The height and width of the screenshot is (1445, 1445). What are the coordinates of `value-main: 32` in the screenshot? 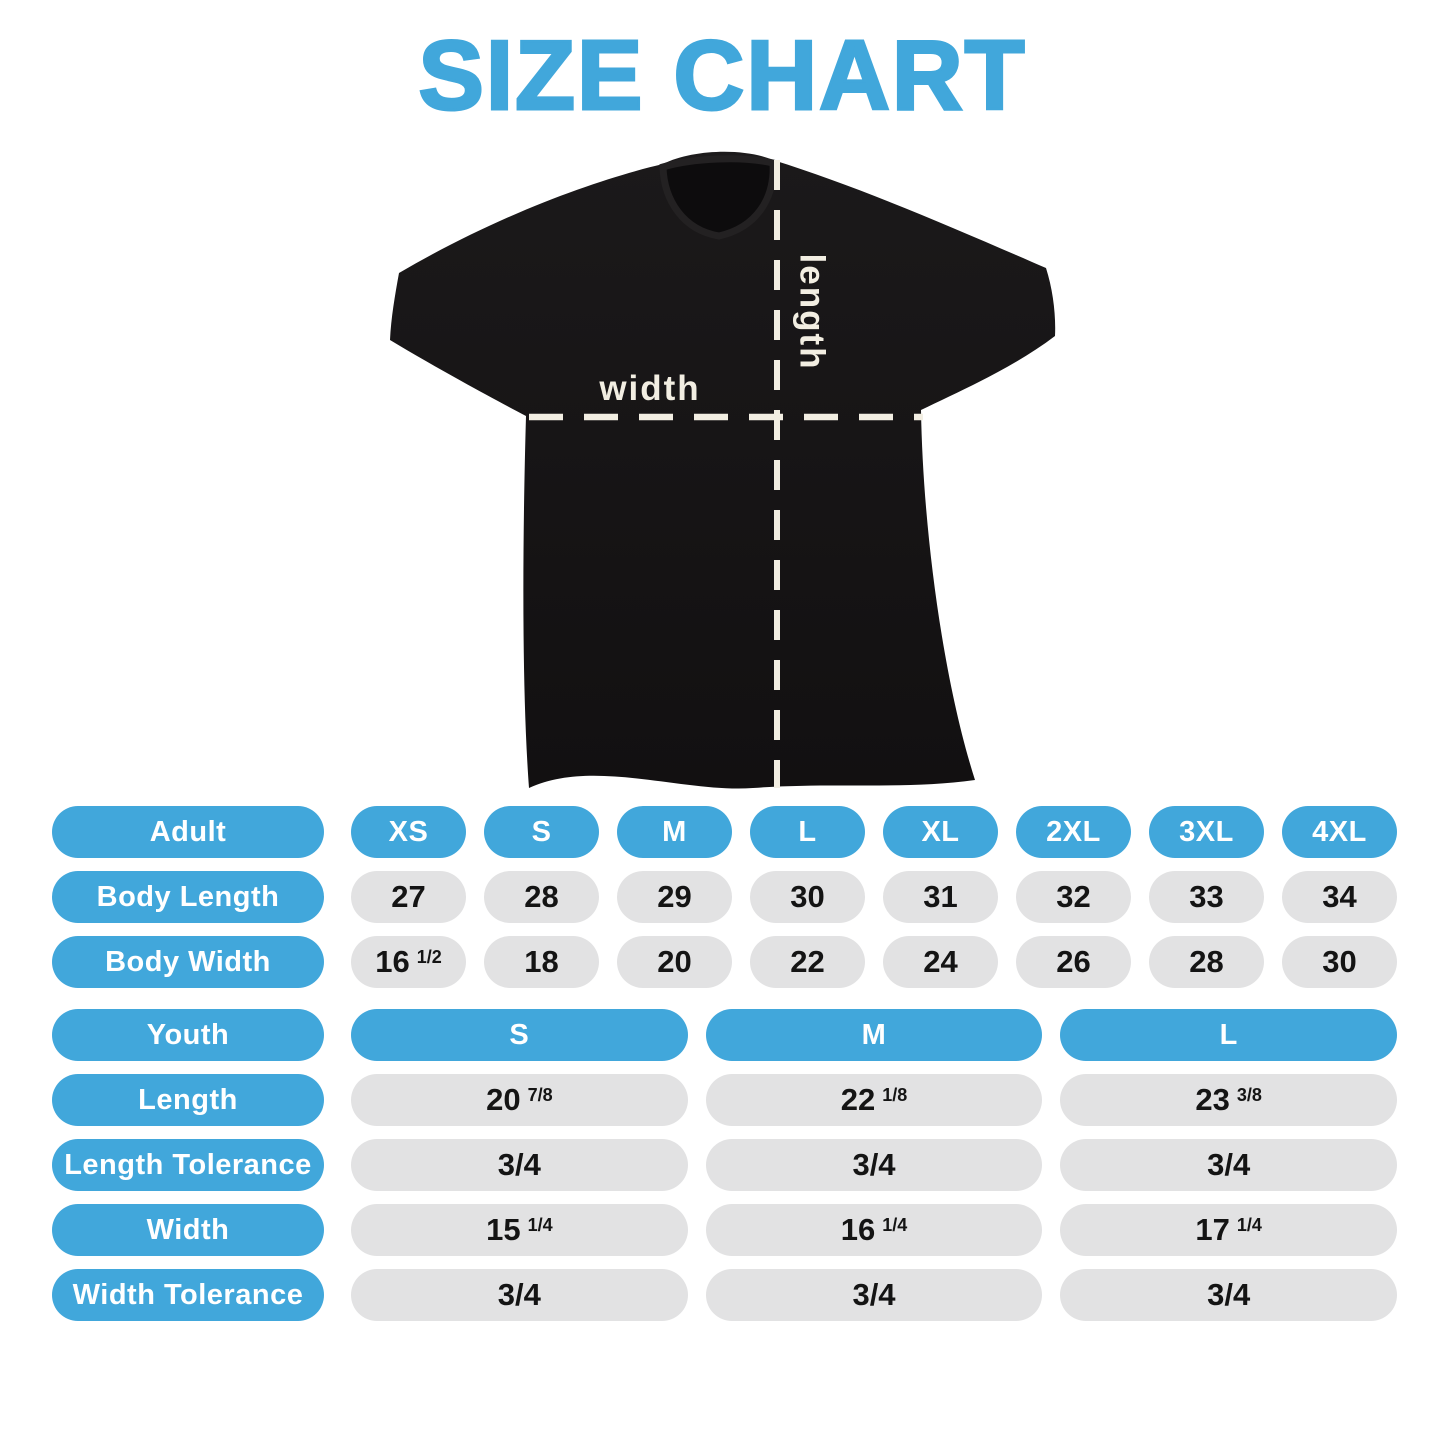 It's located at (1073, 896).